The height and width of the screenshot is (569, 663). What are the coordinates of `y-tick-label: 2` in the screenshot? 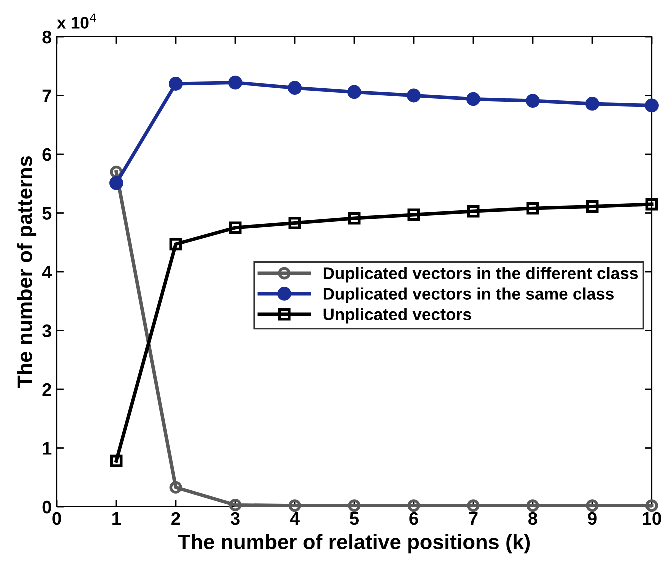 It's located at (47, 389).